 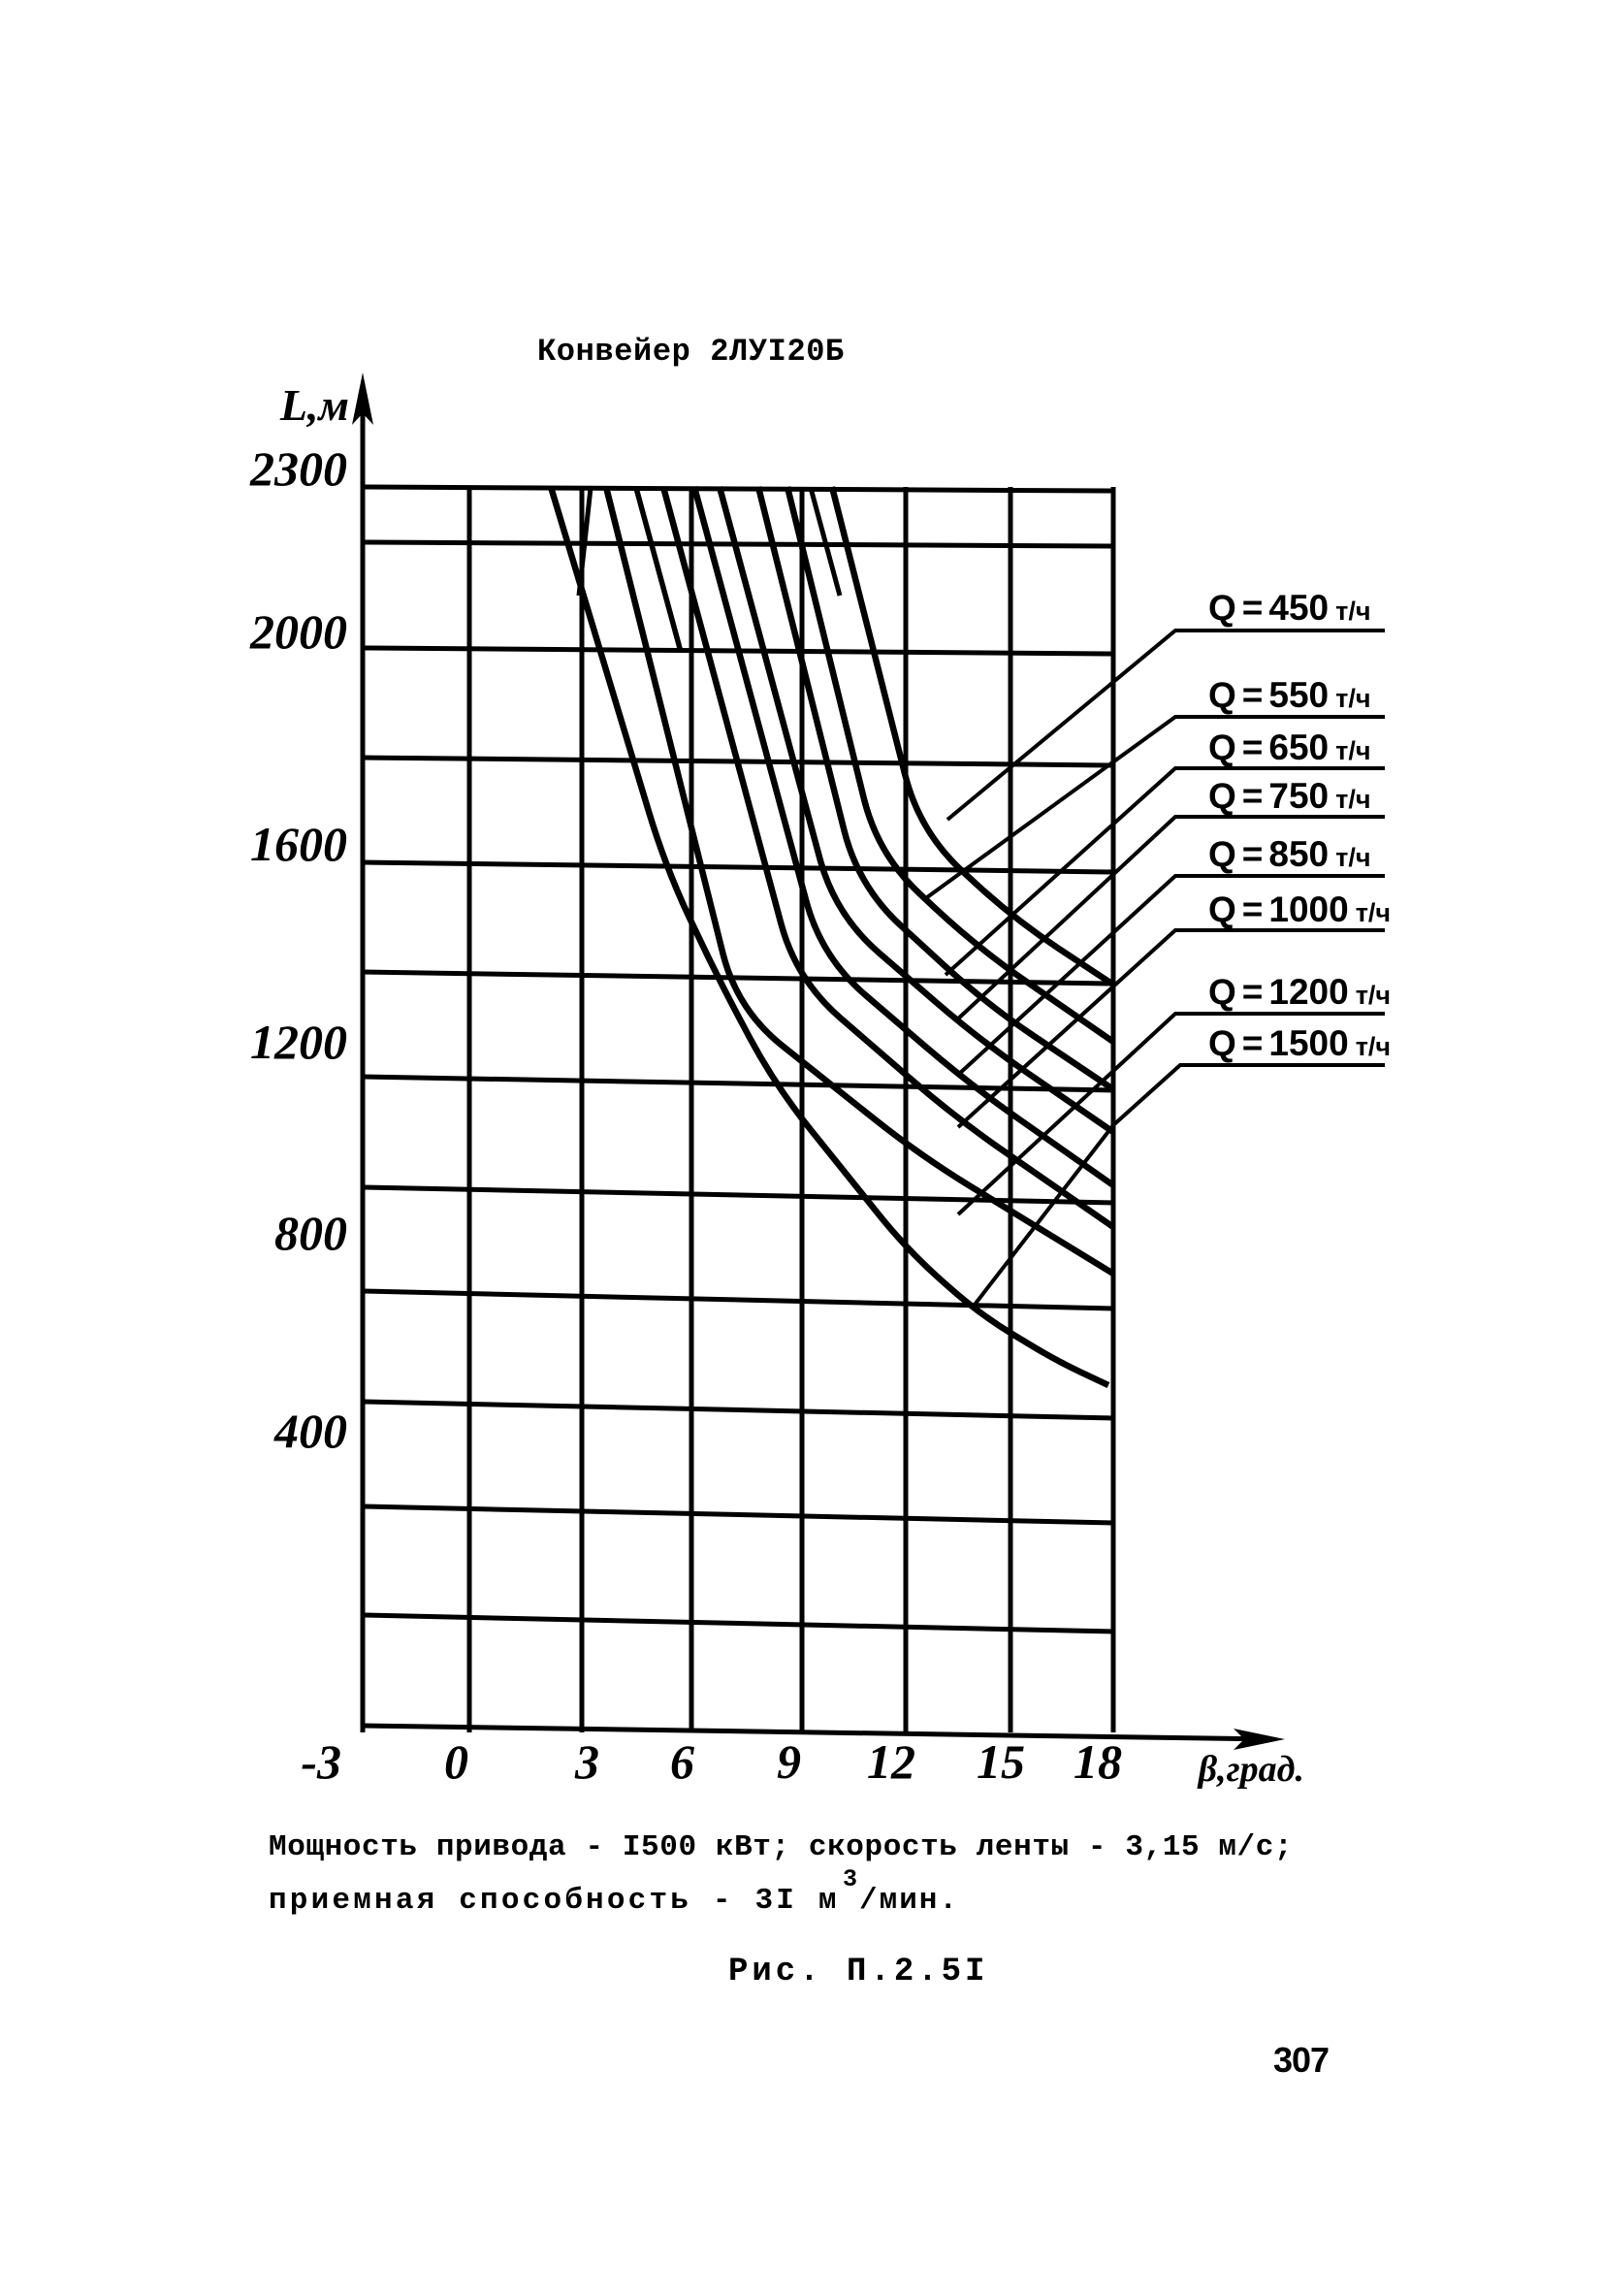 What do you see at coordinates (311, 1233) in the screenshot?
I see `svg-text: 800` at bounding box center [311, 1233].